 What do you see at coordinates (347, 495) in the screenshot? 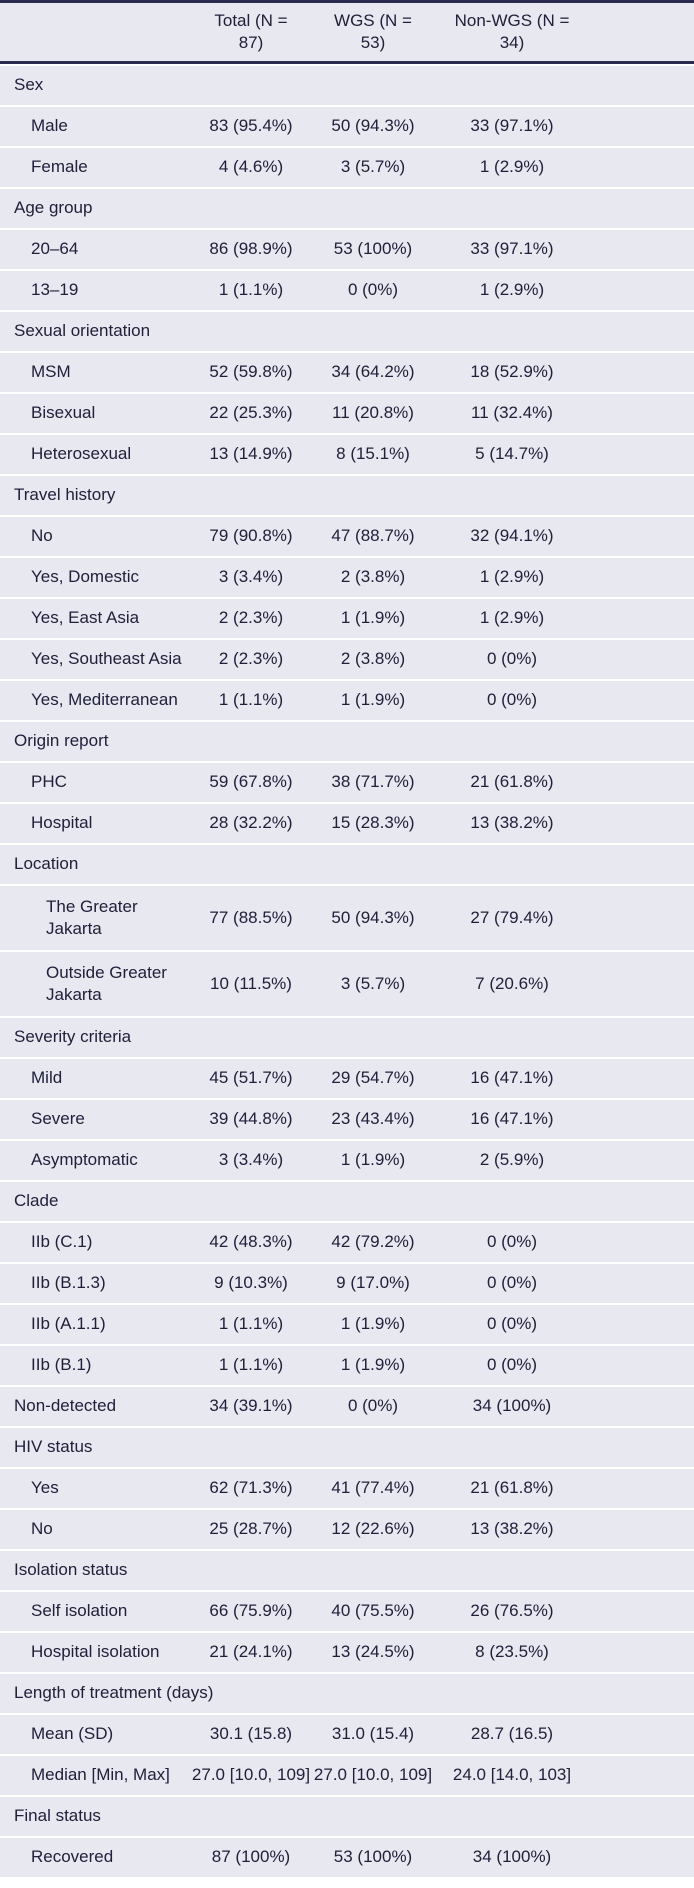
I see `group-row: Travel history` at bounding box center [347, 495].